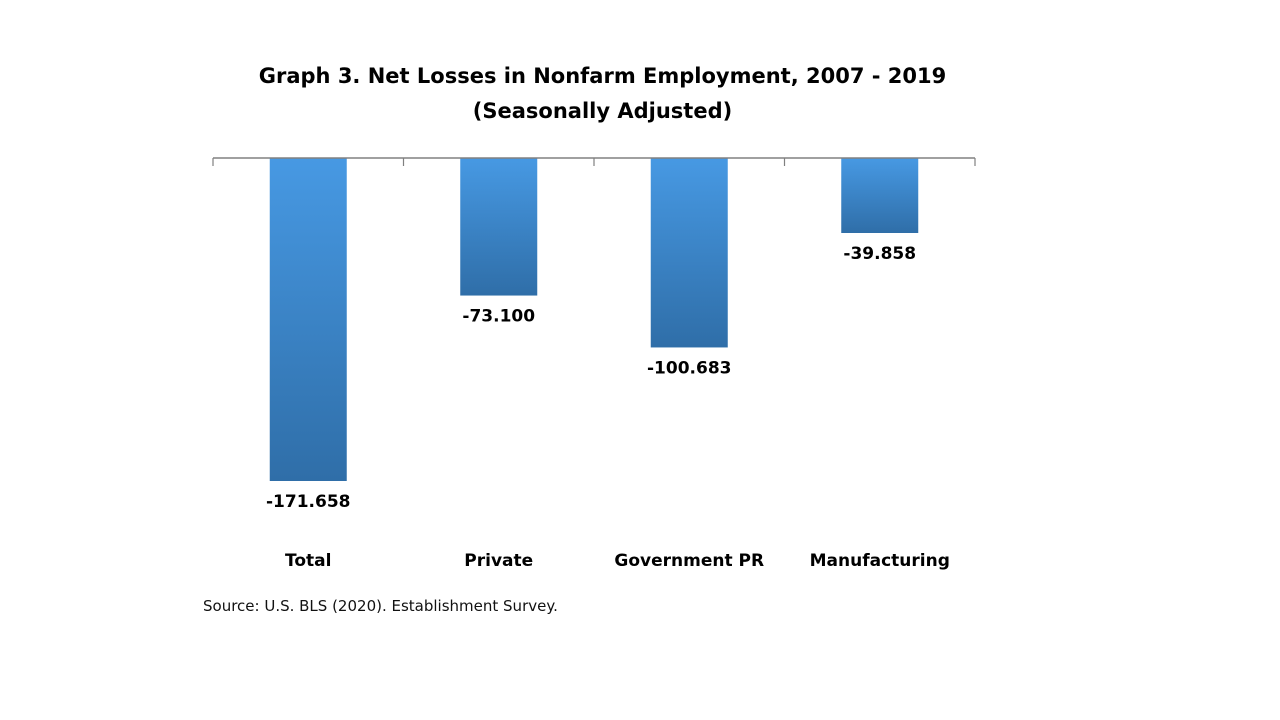  I want to click on category-label: Manufacturing, so click(880, 561).